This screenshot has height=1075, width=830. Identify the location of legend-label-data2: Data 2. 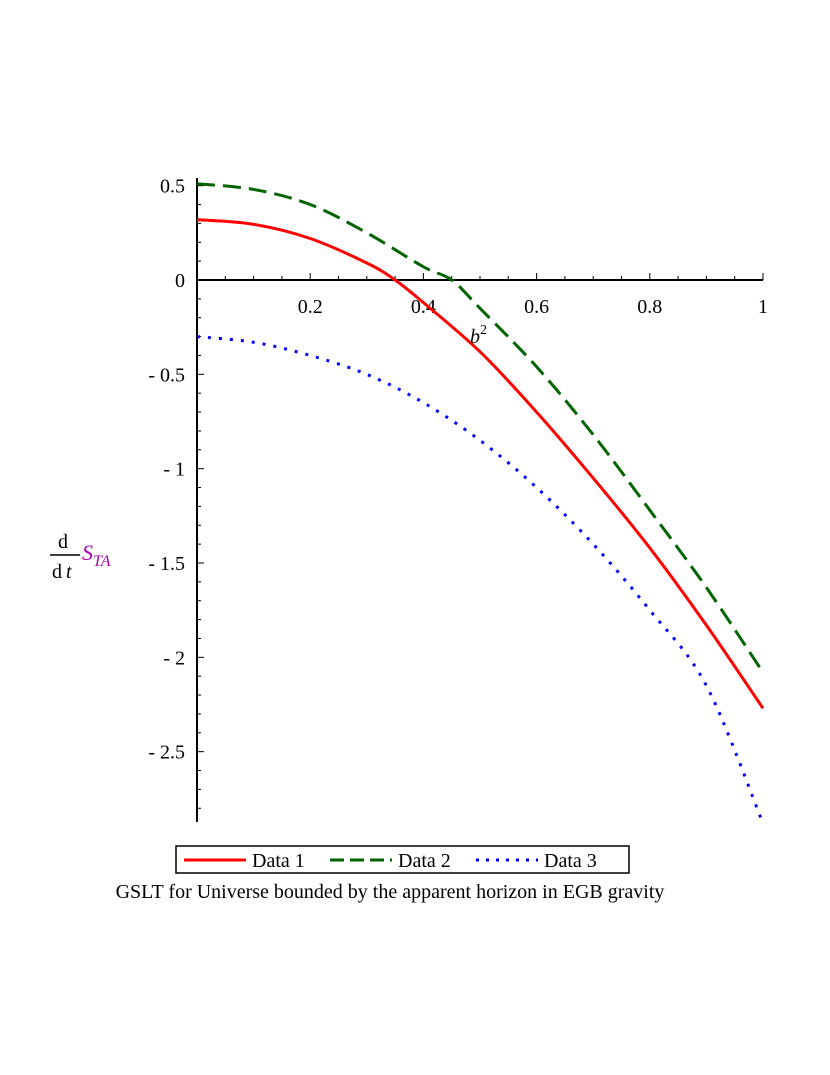
(424, 861).